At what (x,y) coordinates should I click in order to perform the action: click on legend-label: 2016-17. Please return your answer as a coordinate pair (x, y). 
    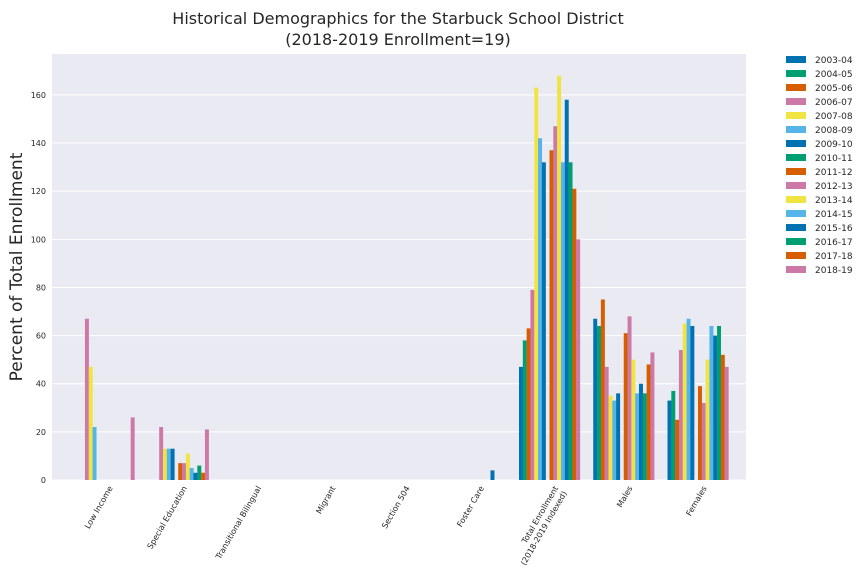
    Looking at the image, I should click on (834, 243).